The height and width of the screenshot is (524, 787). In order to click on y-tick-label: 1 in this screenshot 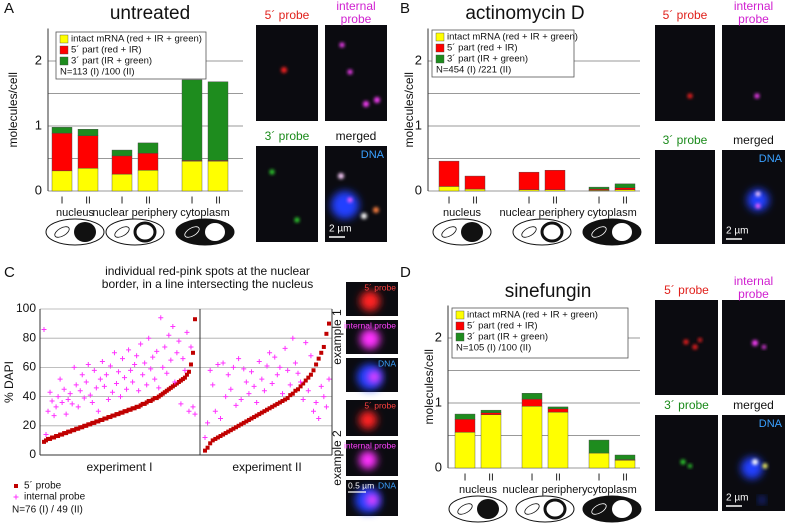, I will do `click(38, 124)`.